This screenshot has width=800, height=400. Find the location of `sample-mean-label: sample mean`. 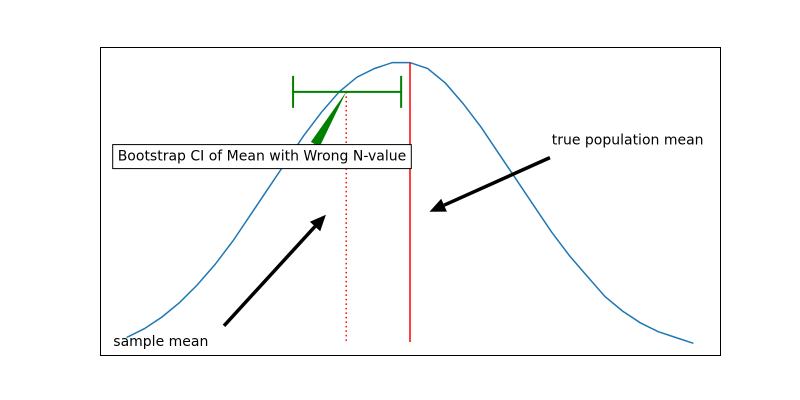

sample-mean-label: sample mean is located at coordinates (160, 342).